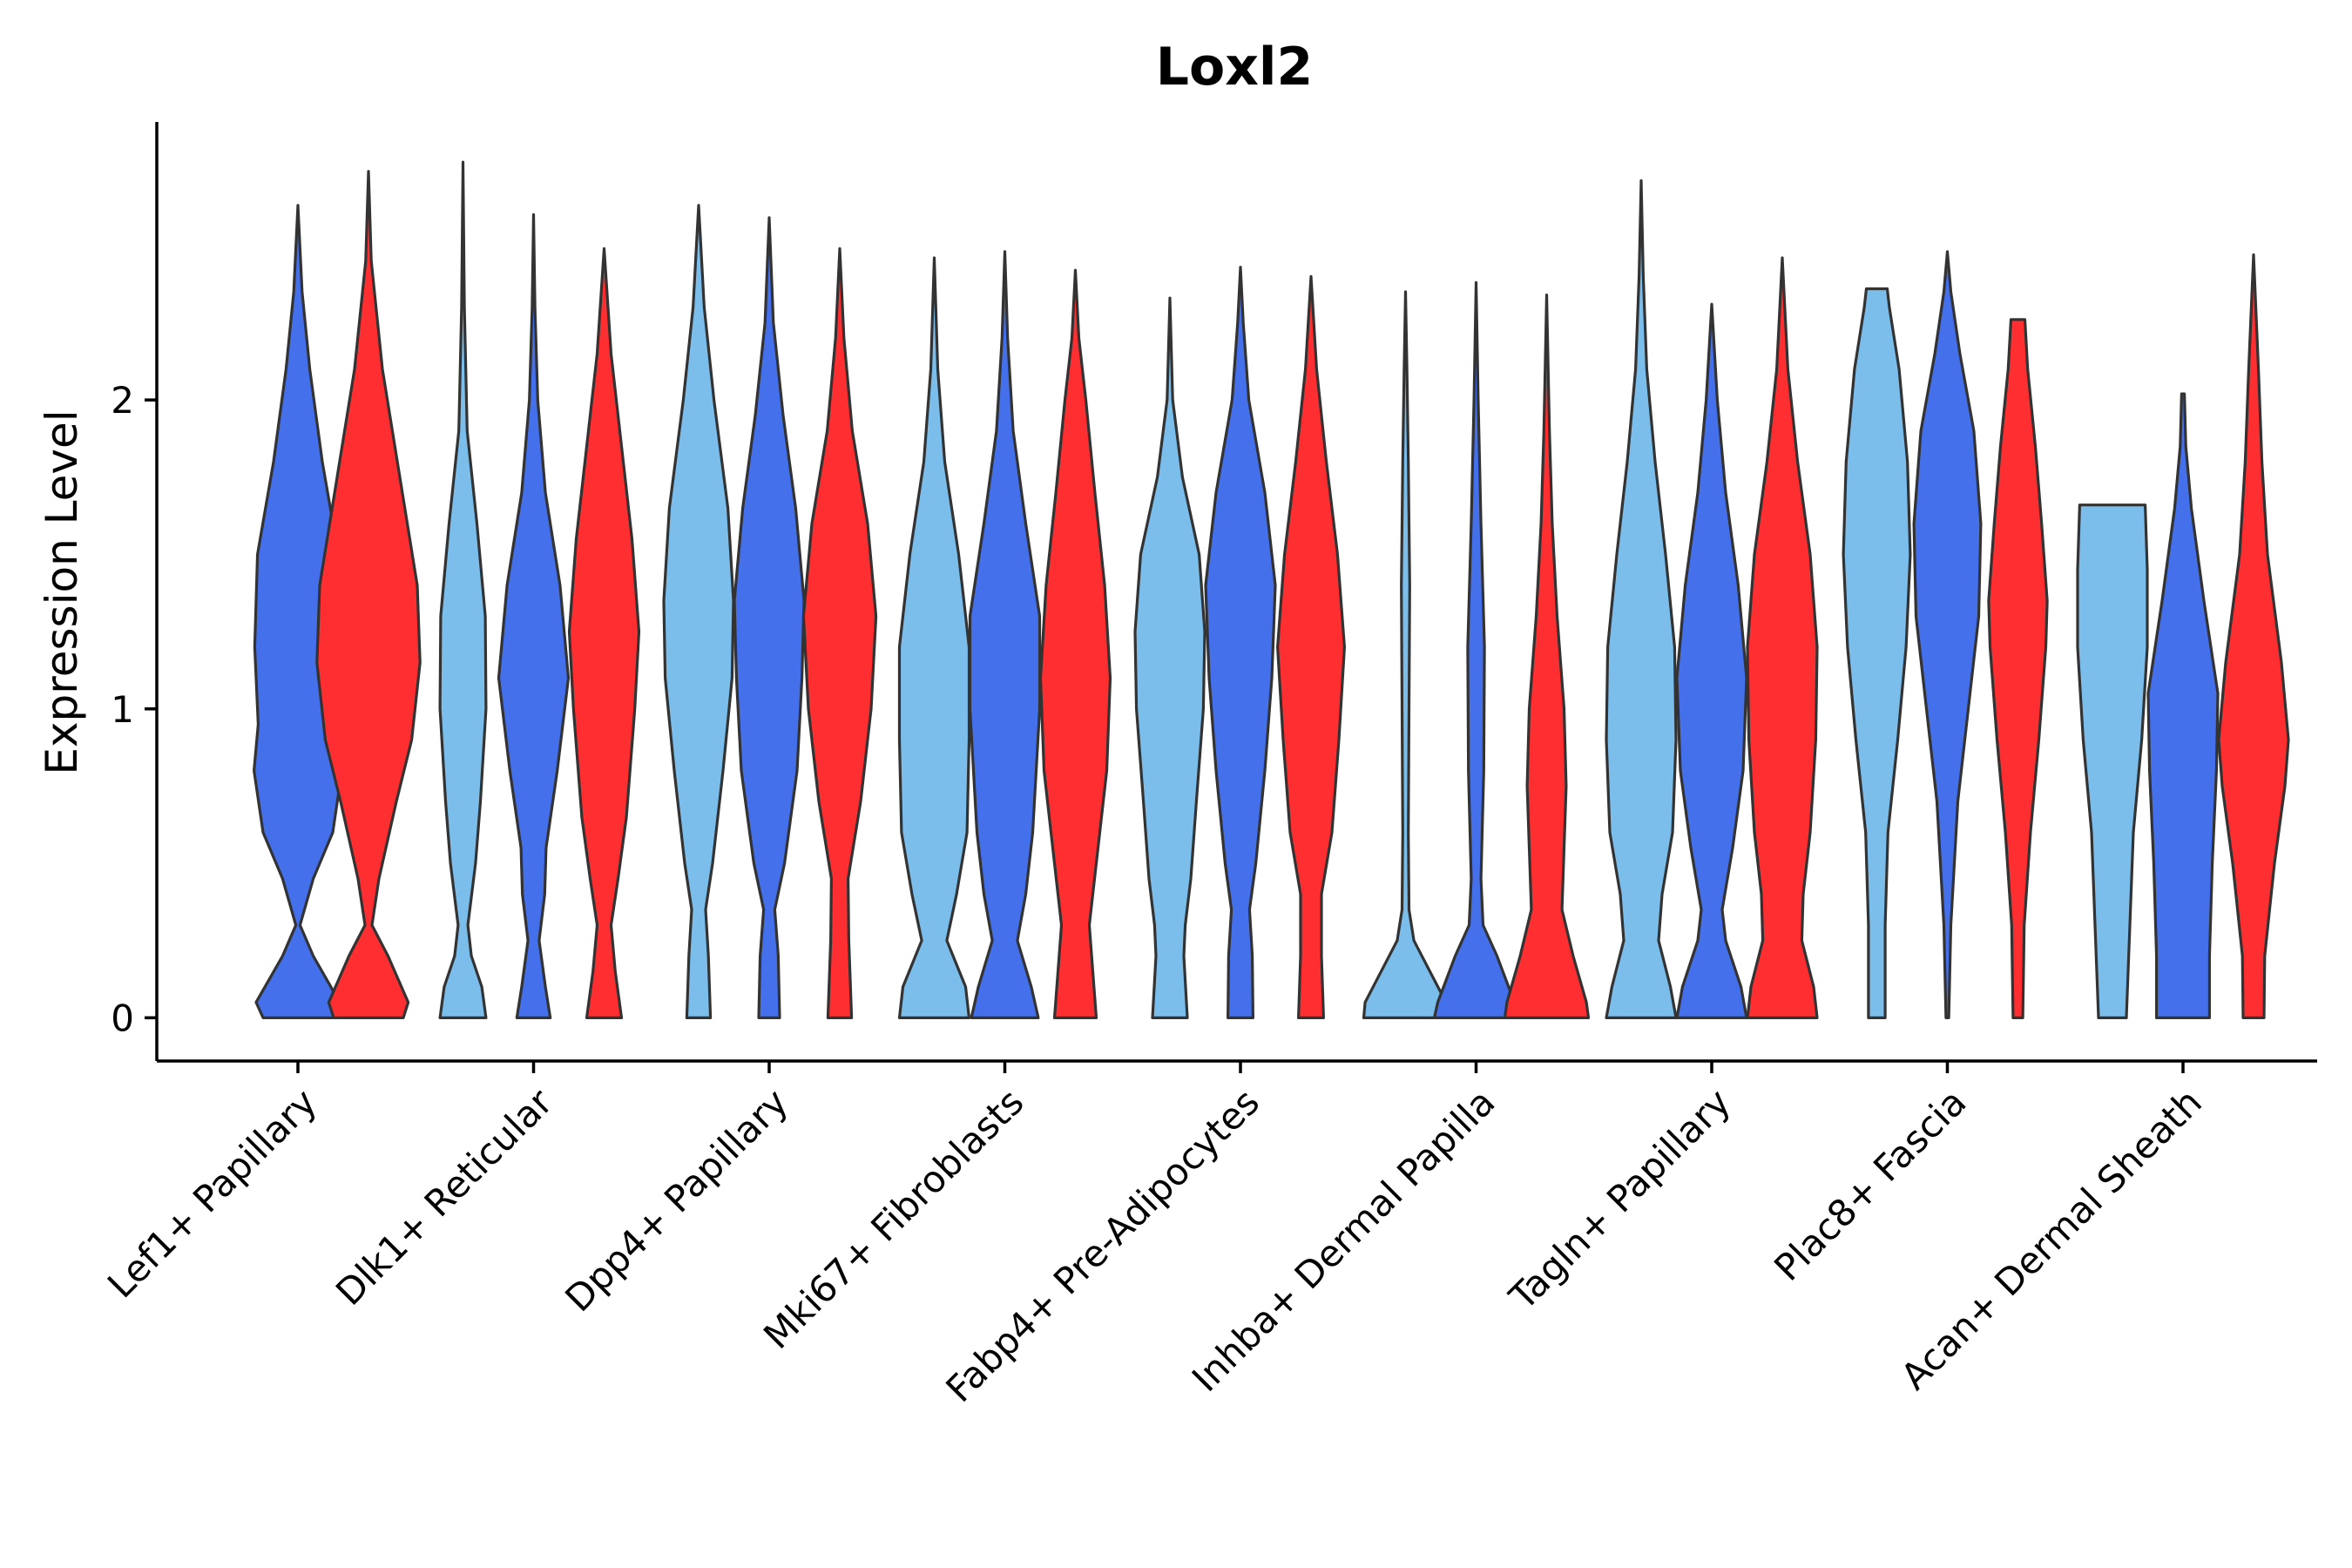 The image size is (2352, 1568). Describe the element at coordinates (122, 400) in the screenshot. I see `y-tick-label: 2` at that location.